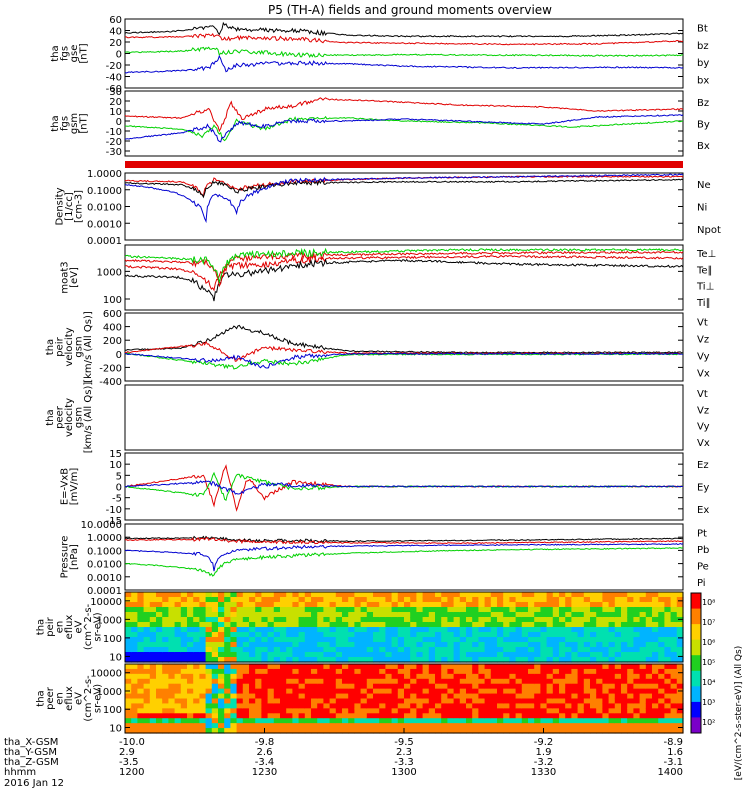 The height and width of the screenshot is (800, 750). I want to click on y-tick-label: 0.0100, so click(104, 208).